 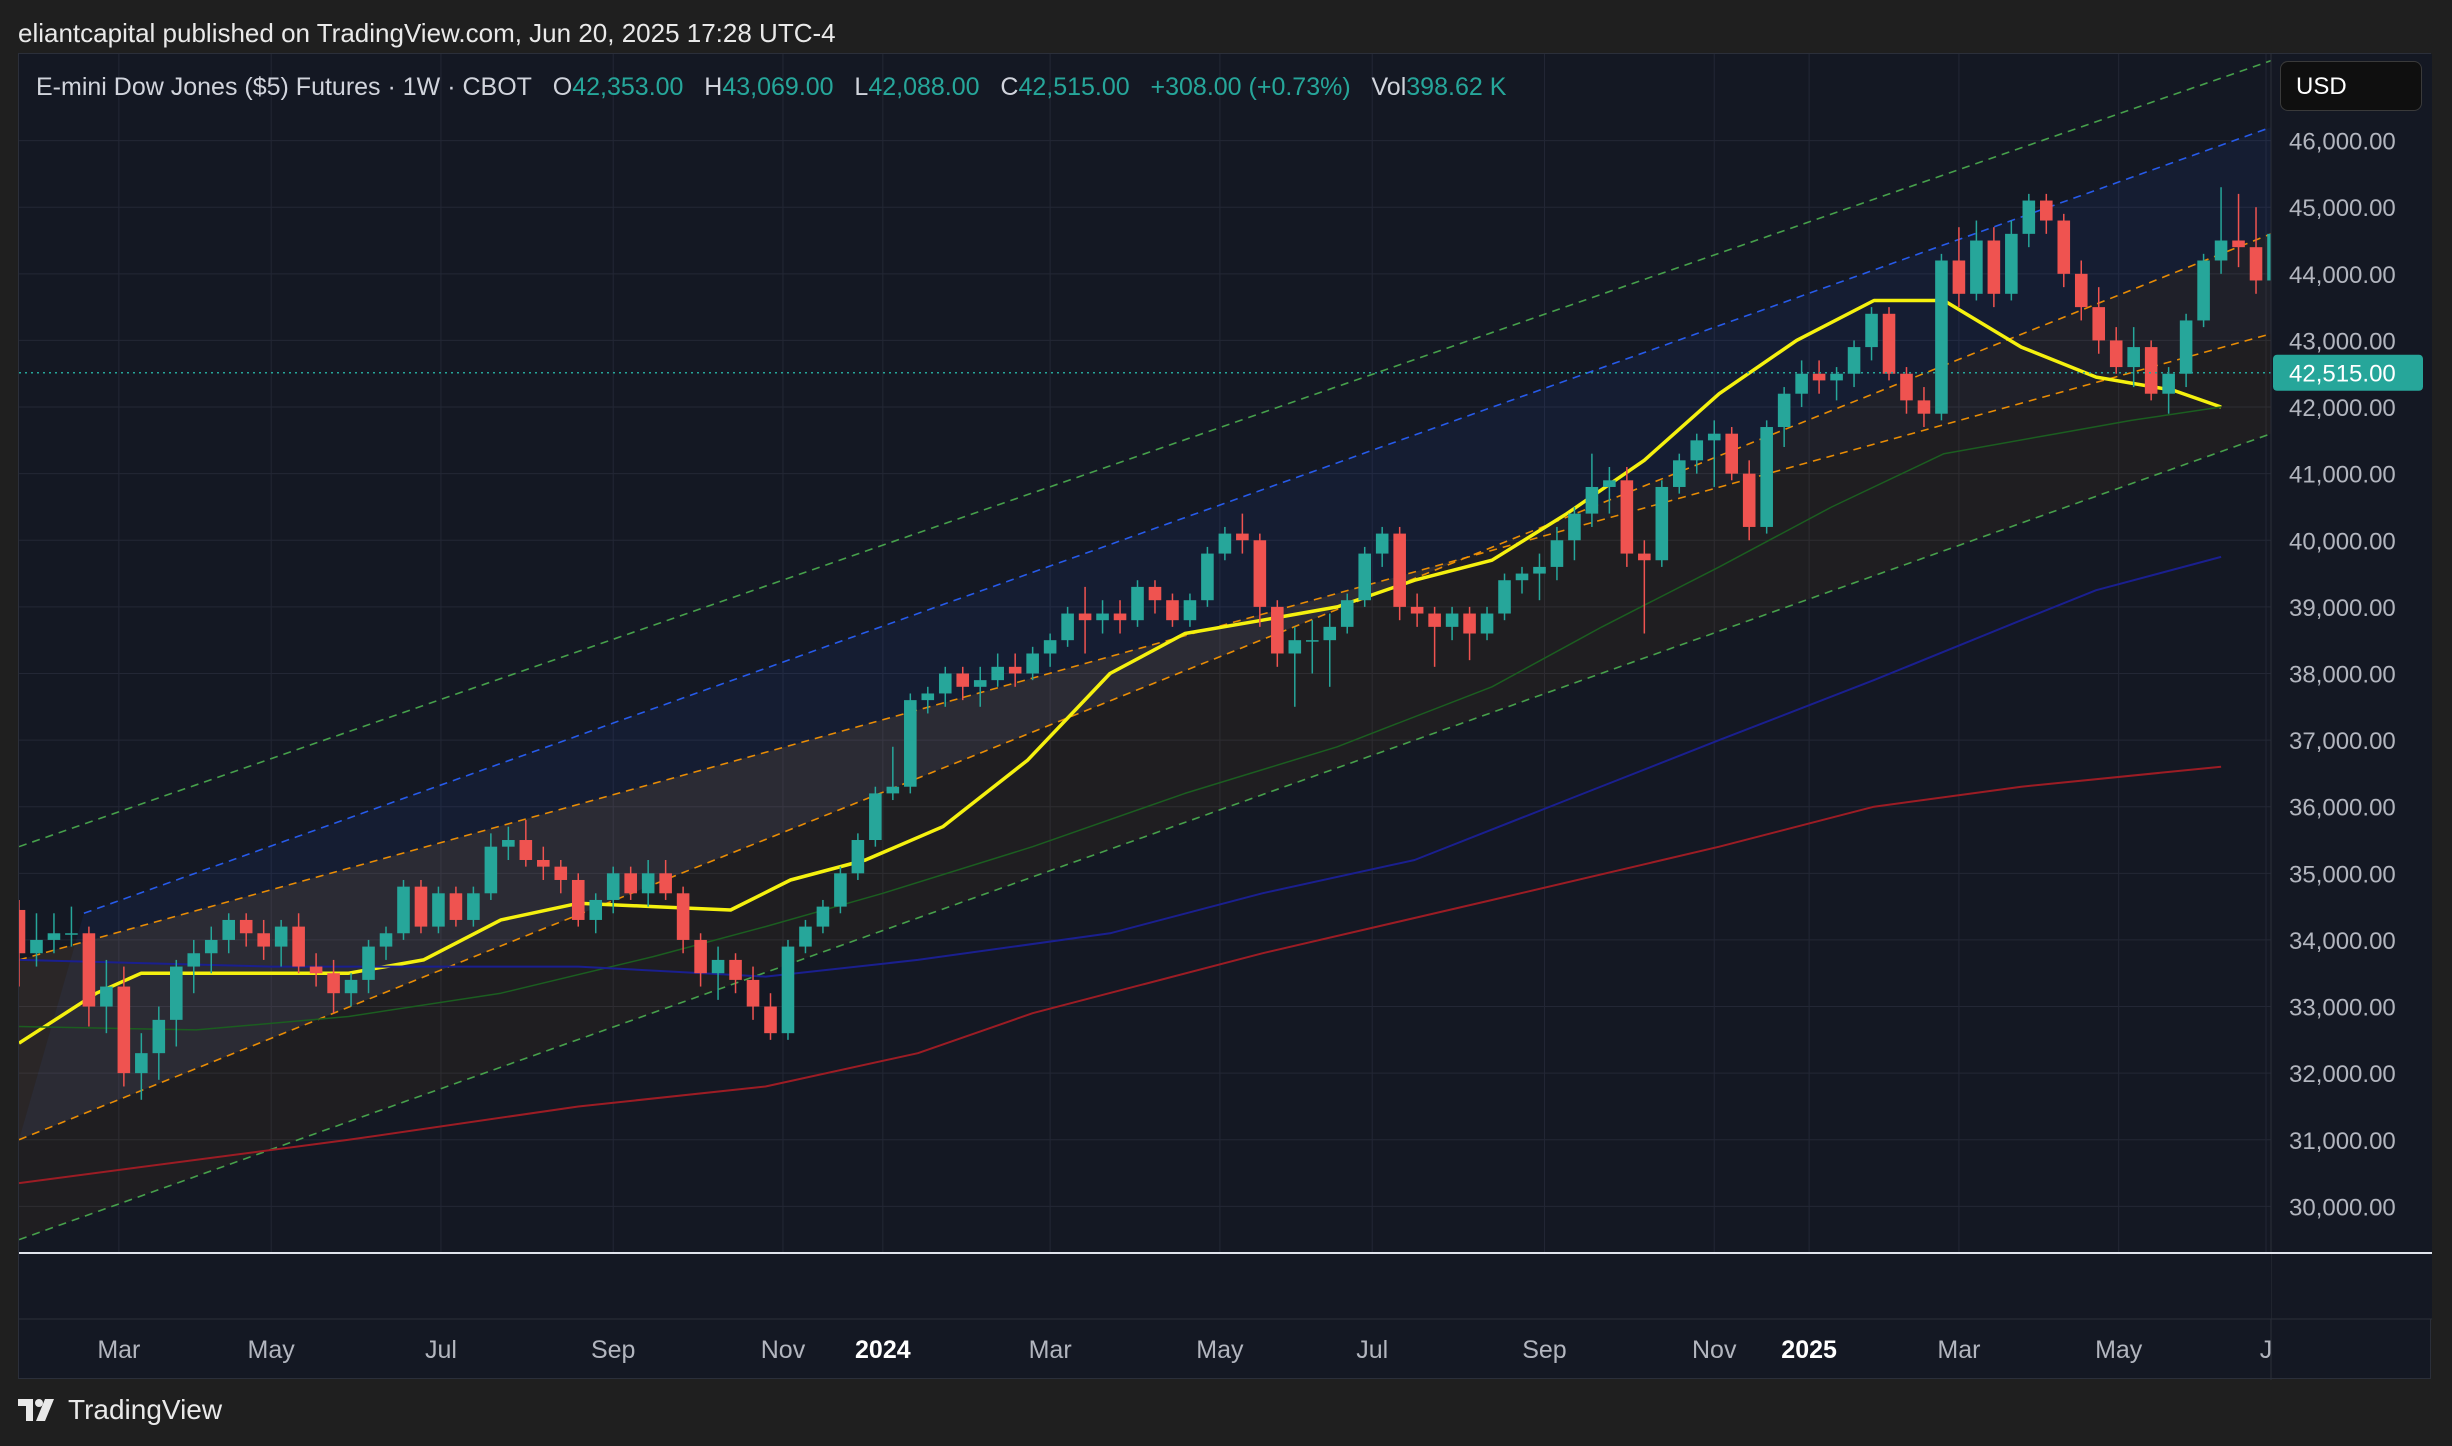 I want to click on volume-value: 398.62 K, so click(x=1456, y=87).